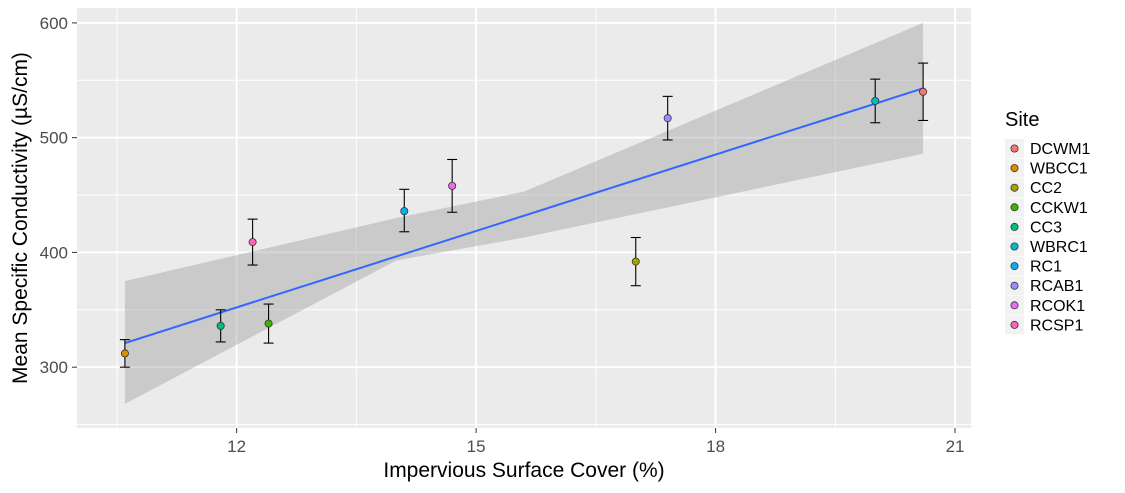  What do you see at coordinates (124, 353) in the screenshot?
I see `point-WBCC1` at bounding box center [124, 353].